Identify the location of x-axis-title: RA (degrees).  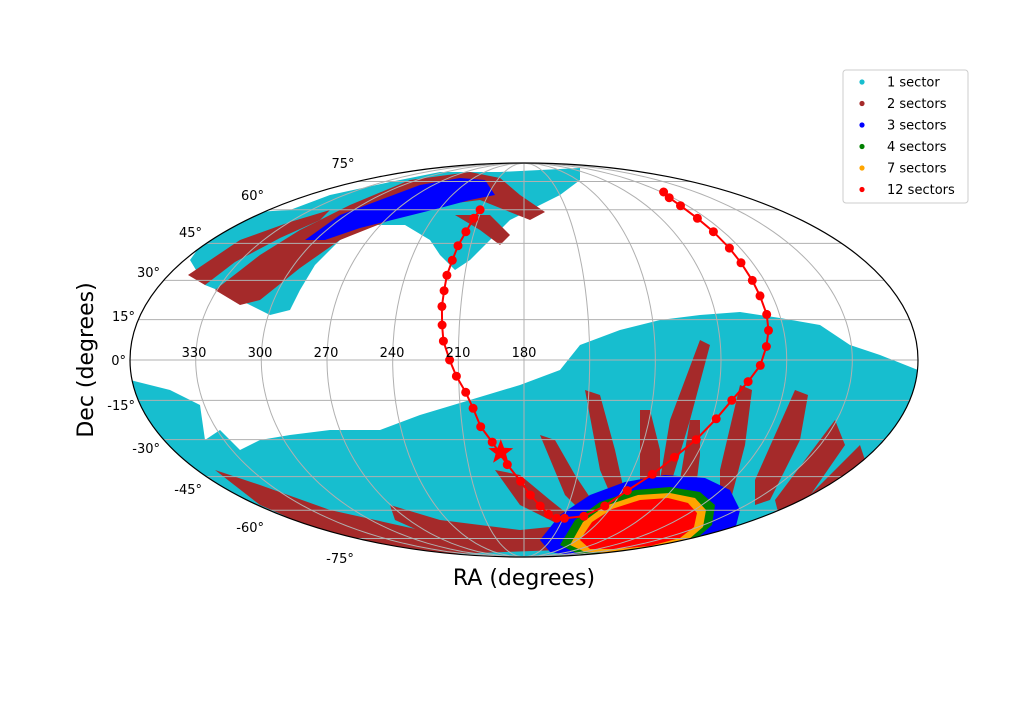
(524, 578).